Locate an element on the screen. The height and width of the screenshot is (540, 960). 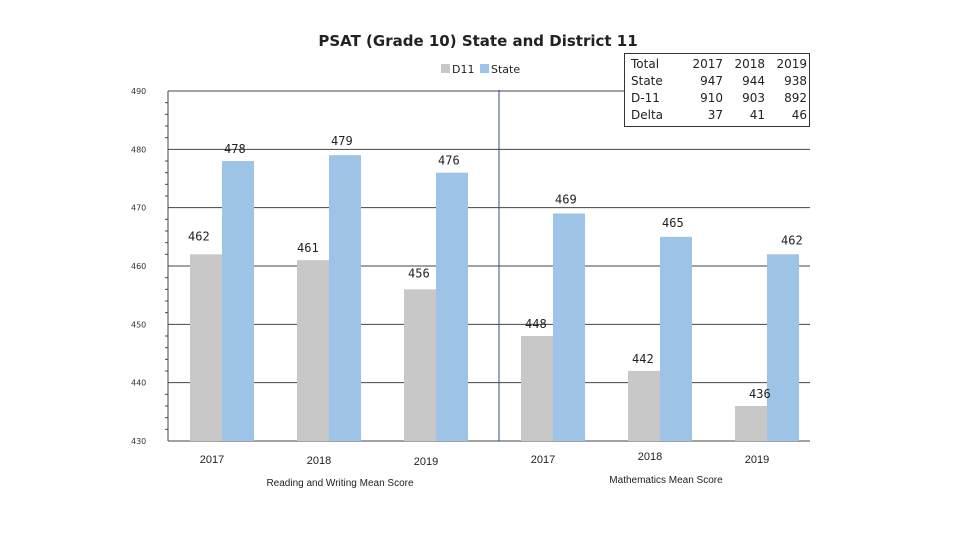
totals-cell: 910 is located at coordinates (711, 98).